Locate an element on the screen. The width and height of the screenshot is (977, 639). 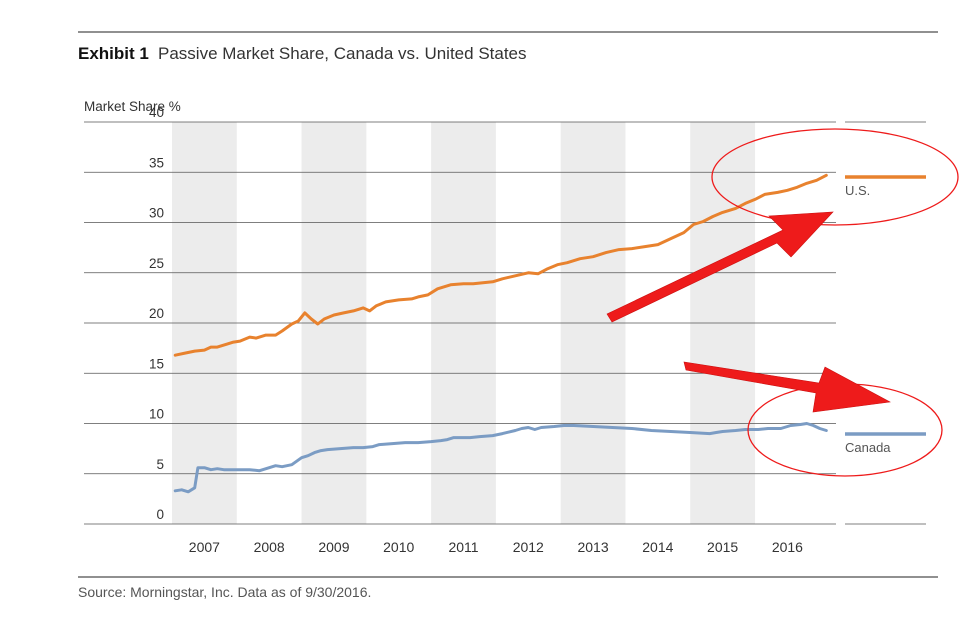
exhibit-number: Exhibit 1 is located at coordinates (113, 53).